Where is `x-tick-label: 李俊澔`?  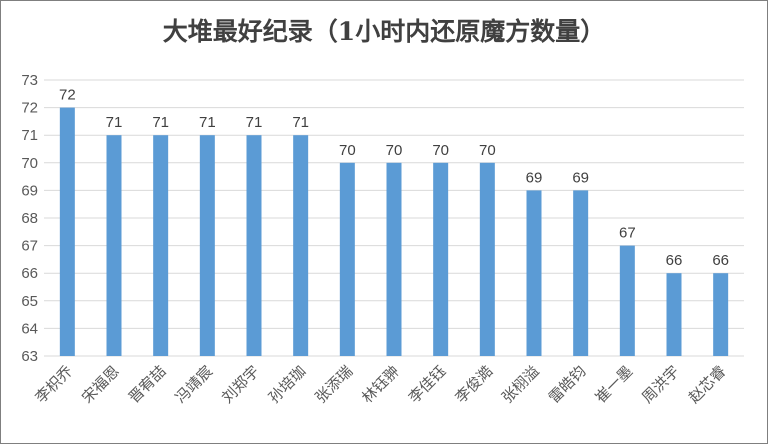 x-tick-label: 李俊澔 is located at coordinates (474, 384).